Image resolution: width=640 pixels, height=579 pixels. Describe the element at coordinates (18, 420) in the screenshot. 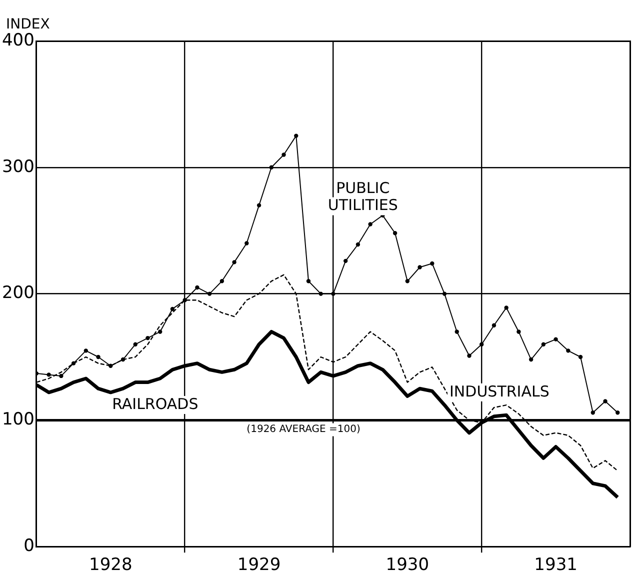

I see `y-tick-label: 100` at that location.